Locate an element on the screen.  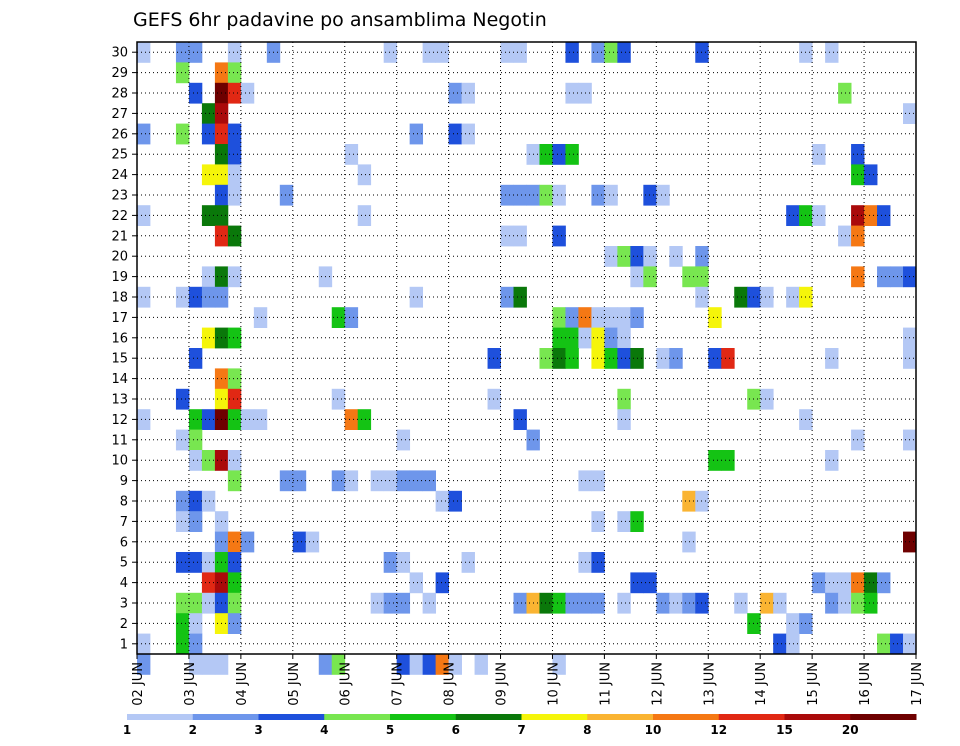
colorbar-label: 2 is located at coordinates (193, 730).